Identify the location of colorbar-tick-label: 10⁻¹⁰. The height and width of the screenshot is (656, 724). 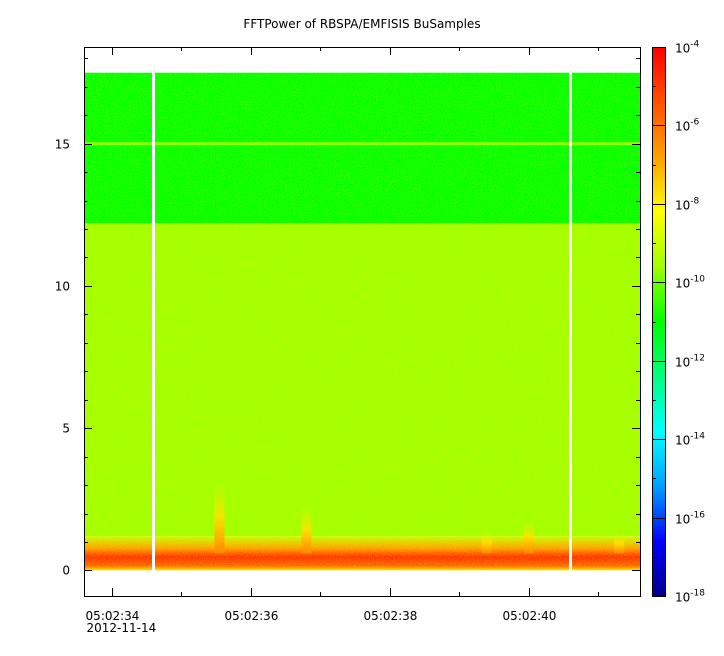
(690, 283).